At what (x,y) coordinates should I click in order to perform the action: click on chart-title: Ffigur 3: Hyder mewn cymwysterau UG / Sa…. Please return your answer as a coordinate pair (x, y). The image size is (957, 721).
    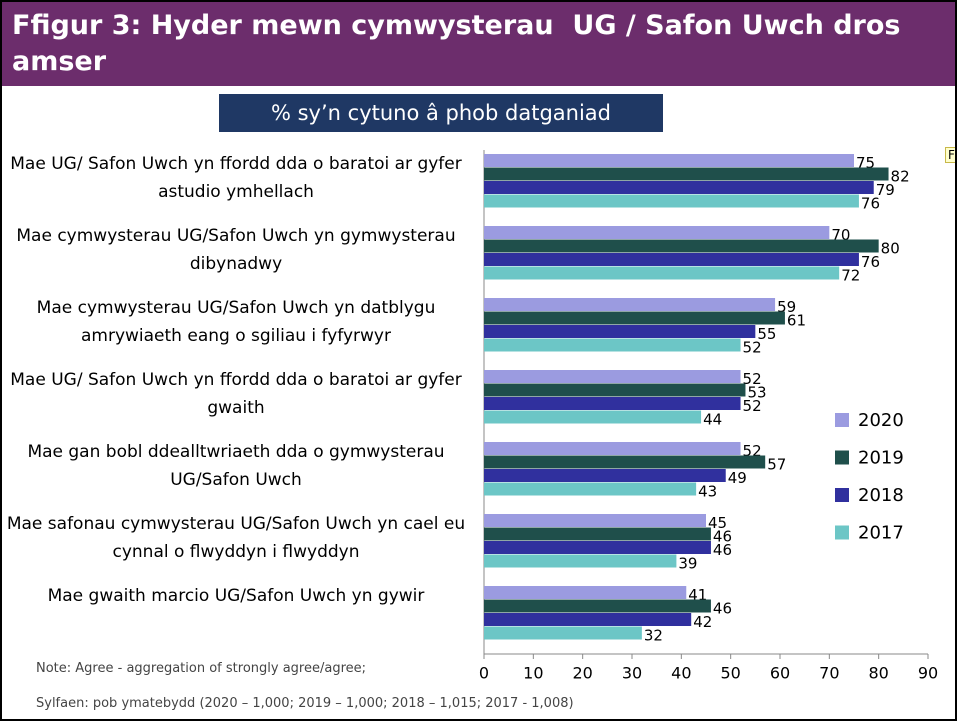
    Looking at the image, I should click on (461, 43).